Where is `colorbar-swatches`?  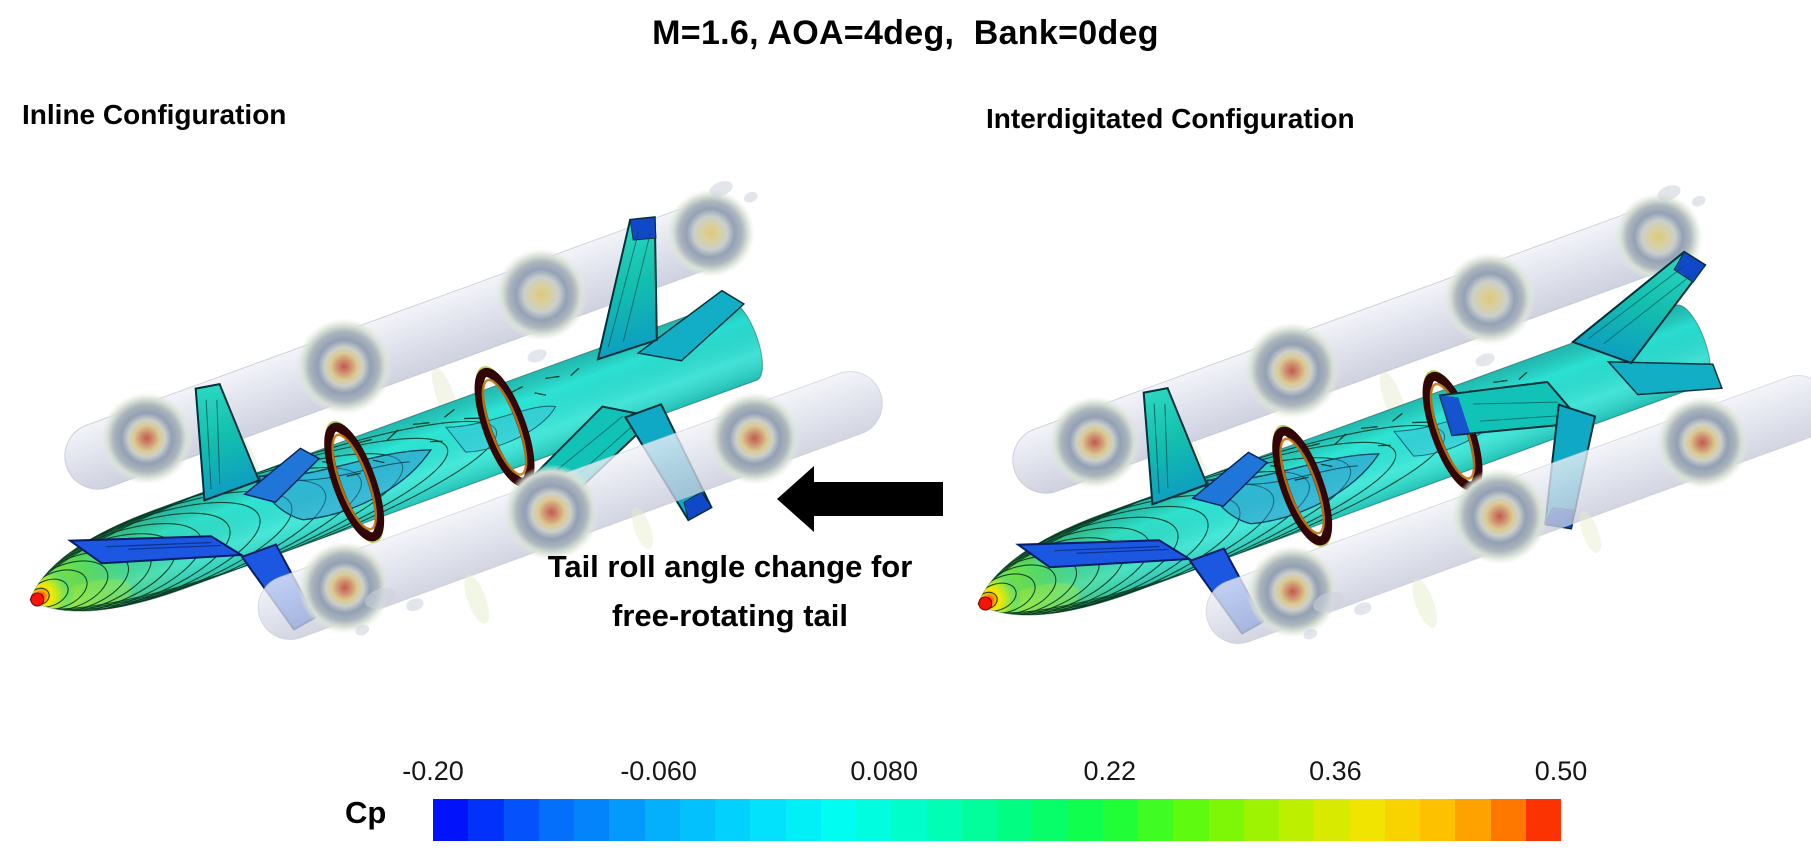
colorbar-swatches is located at coordinates (997, 820).